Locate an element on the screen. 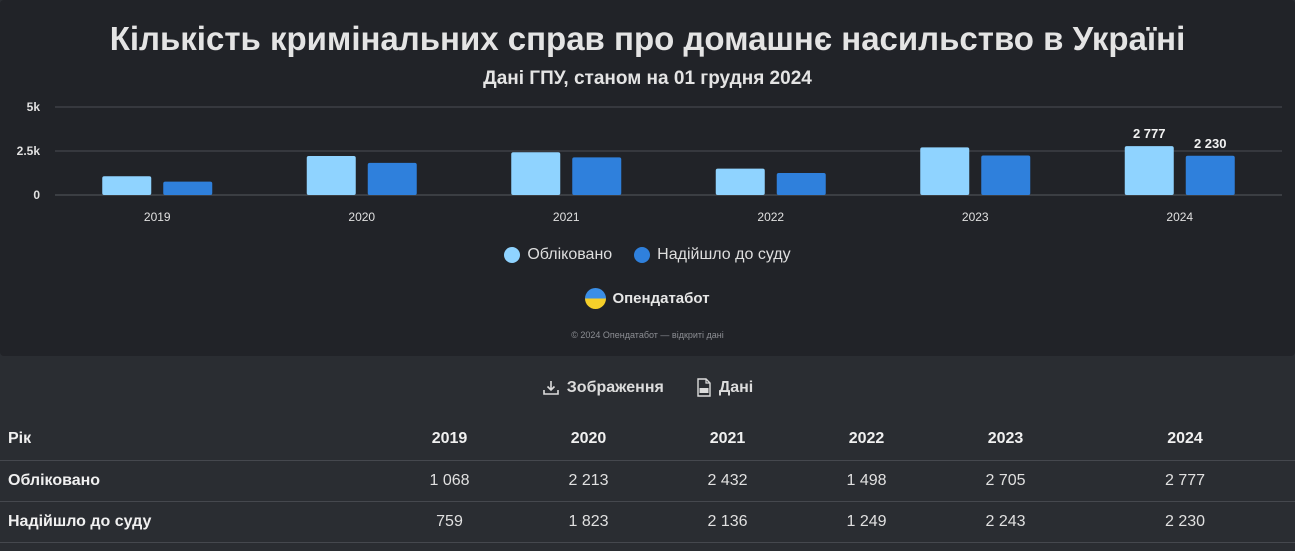 Image resolution: width=1295 pixels, height=551 pixels. opendatabot-logo-icon is located at coordinates (596, 298).